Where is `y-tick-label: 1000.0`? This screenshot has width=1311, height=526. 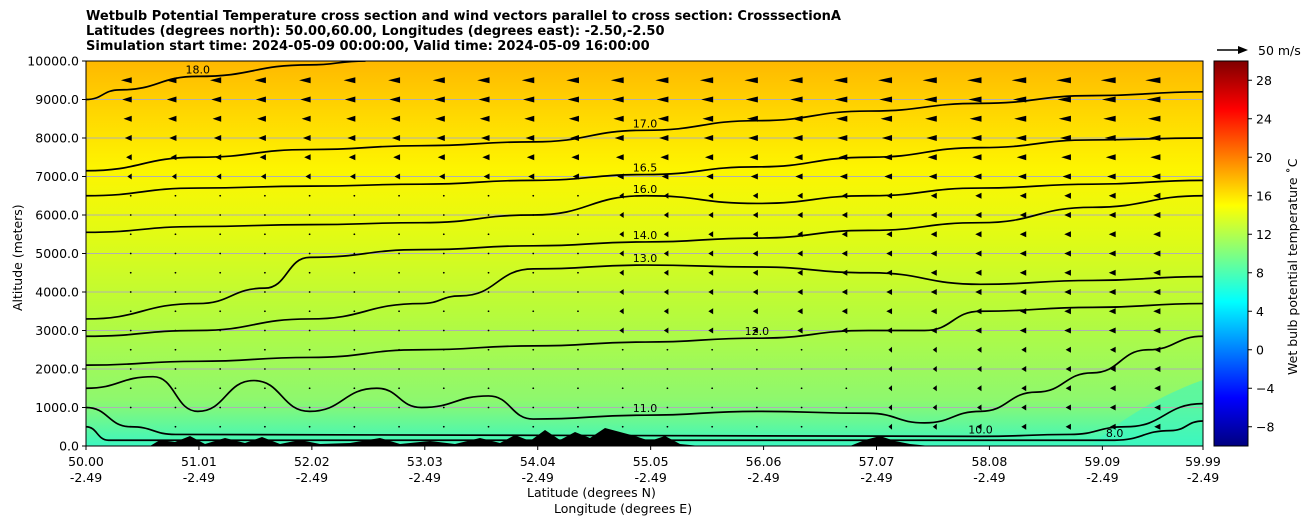
y-tick-label: 1000.0 is located at coordinates (57, 407).